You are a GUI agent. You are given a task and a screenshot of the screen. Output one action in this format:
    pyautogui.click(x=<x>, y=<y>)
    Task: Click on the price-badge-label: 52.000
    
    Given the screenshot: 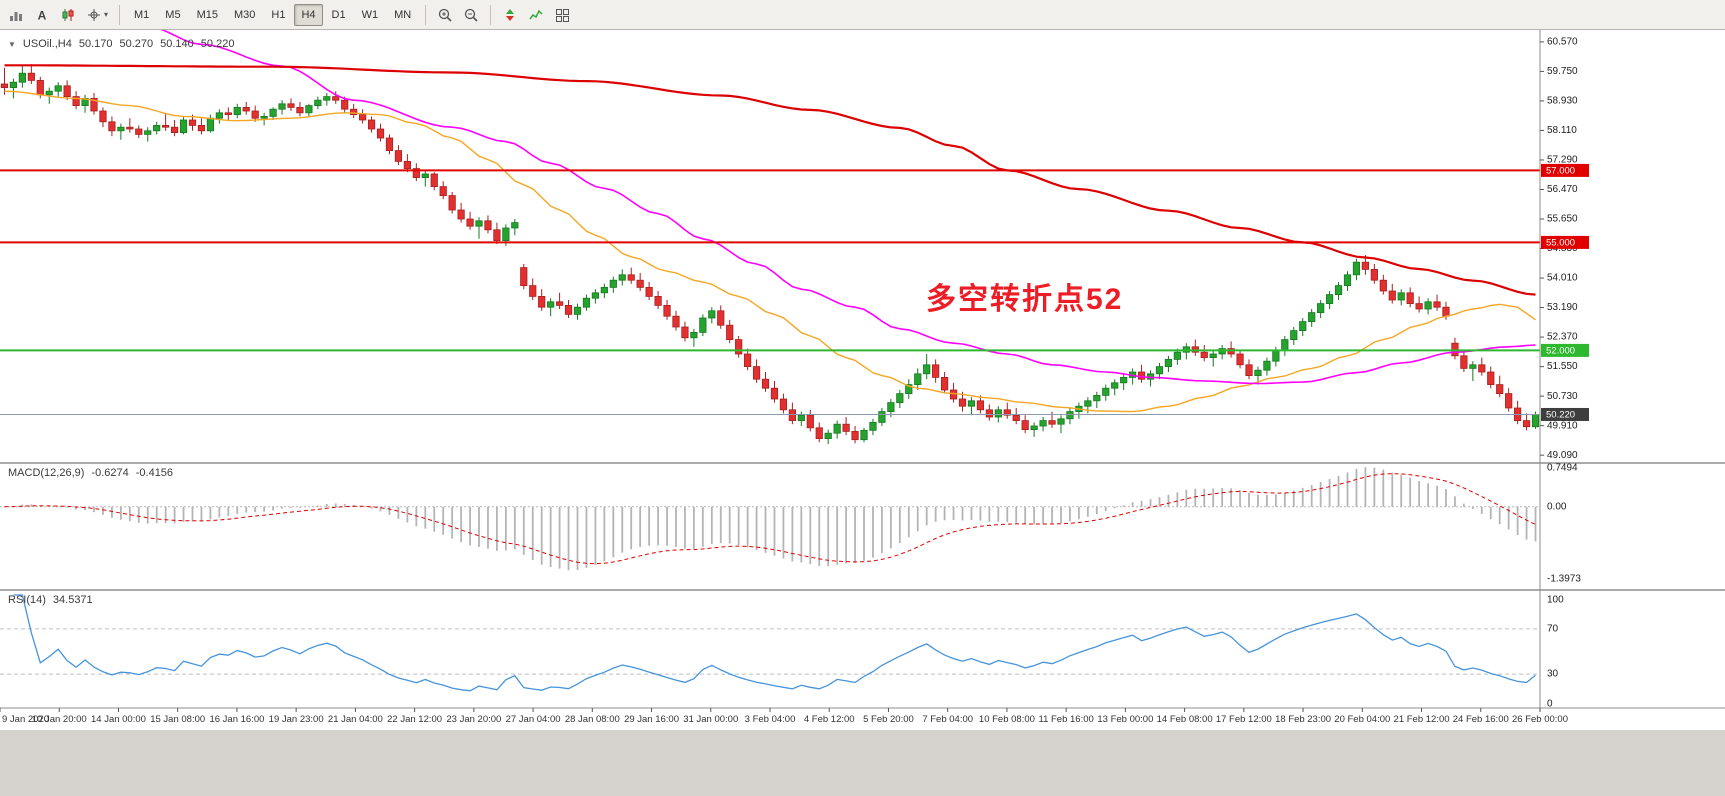 What is the action you would take?
    pyautogui.click(x=1560, y=350)
    